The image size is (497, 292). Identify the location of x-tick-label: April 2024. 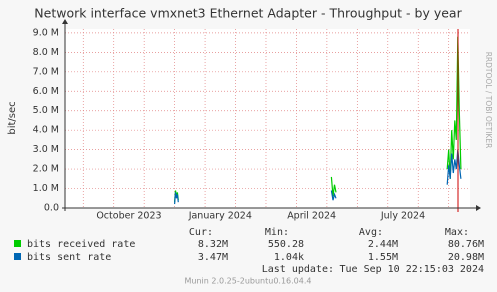
(311, 216).